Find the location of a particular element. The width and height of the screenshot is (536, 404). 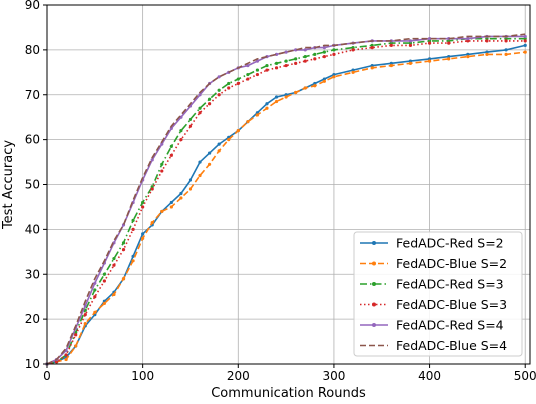

legend-label: FedADC-Blue S=2 is located at coordinates (451, 263).